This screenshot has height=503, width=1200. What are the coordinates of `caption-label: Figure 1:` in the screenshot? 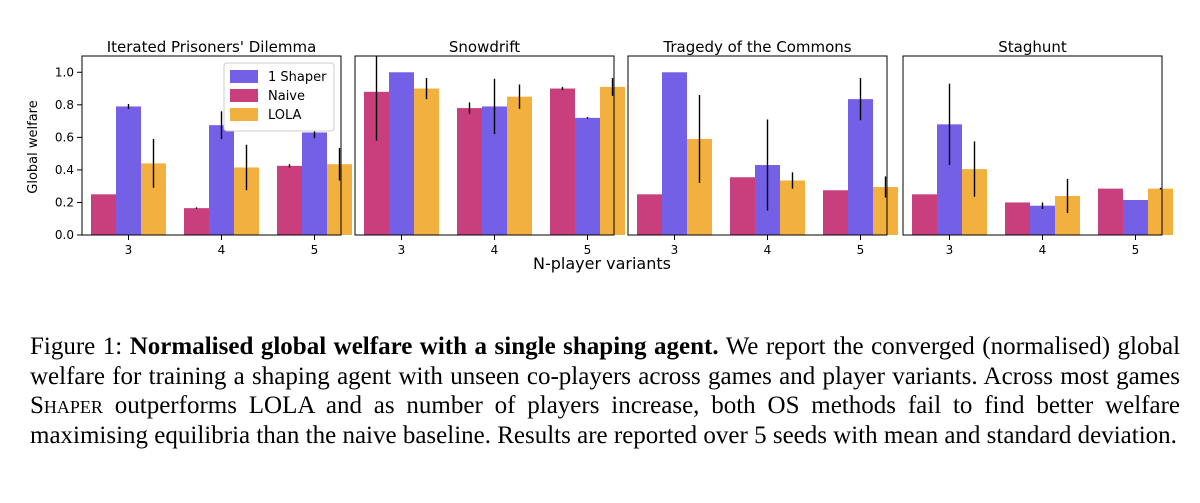 It's located at (76, 346).